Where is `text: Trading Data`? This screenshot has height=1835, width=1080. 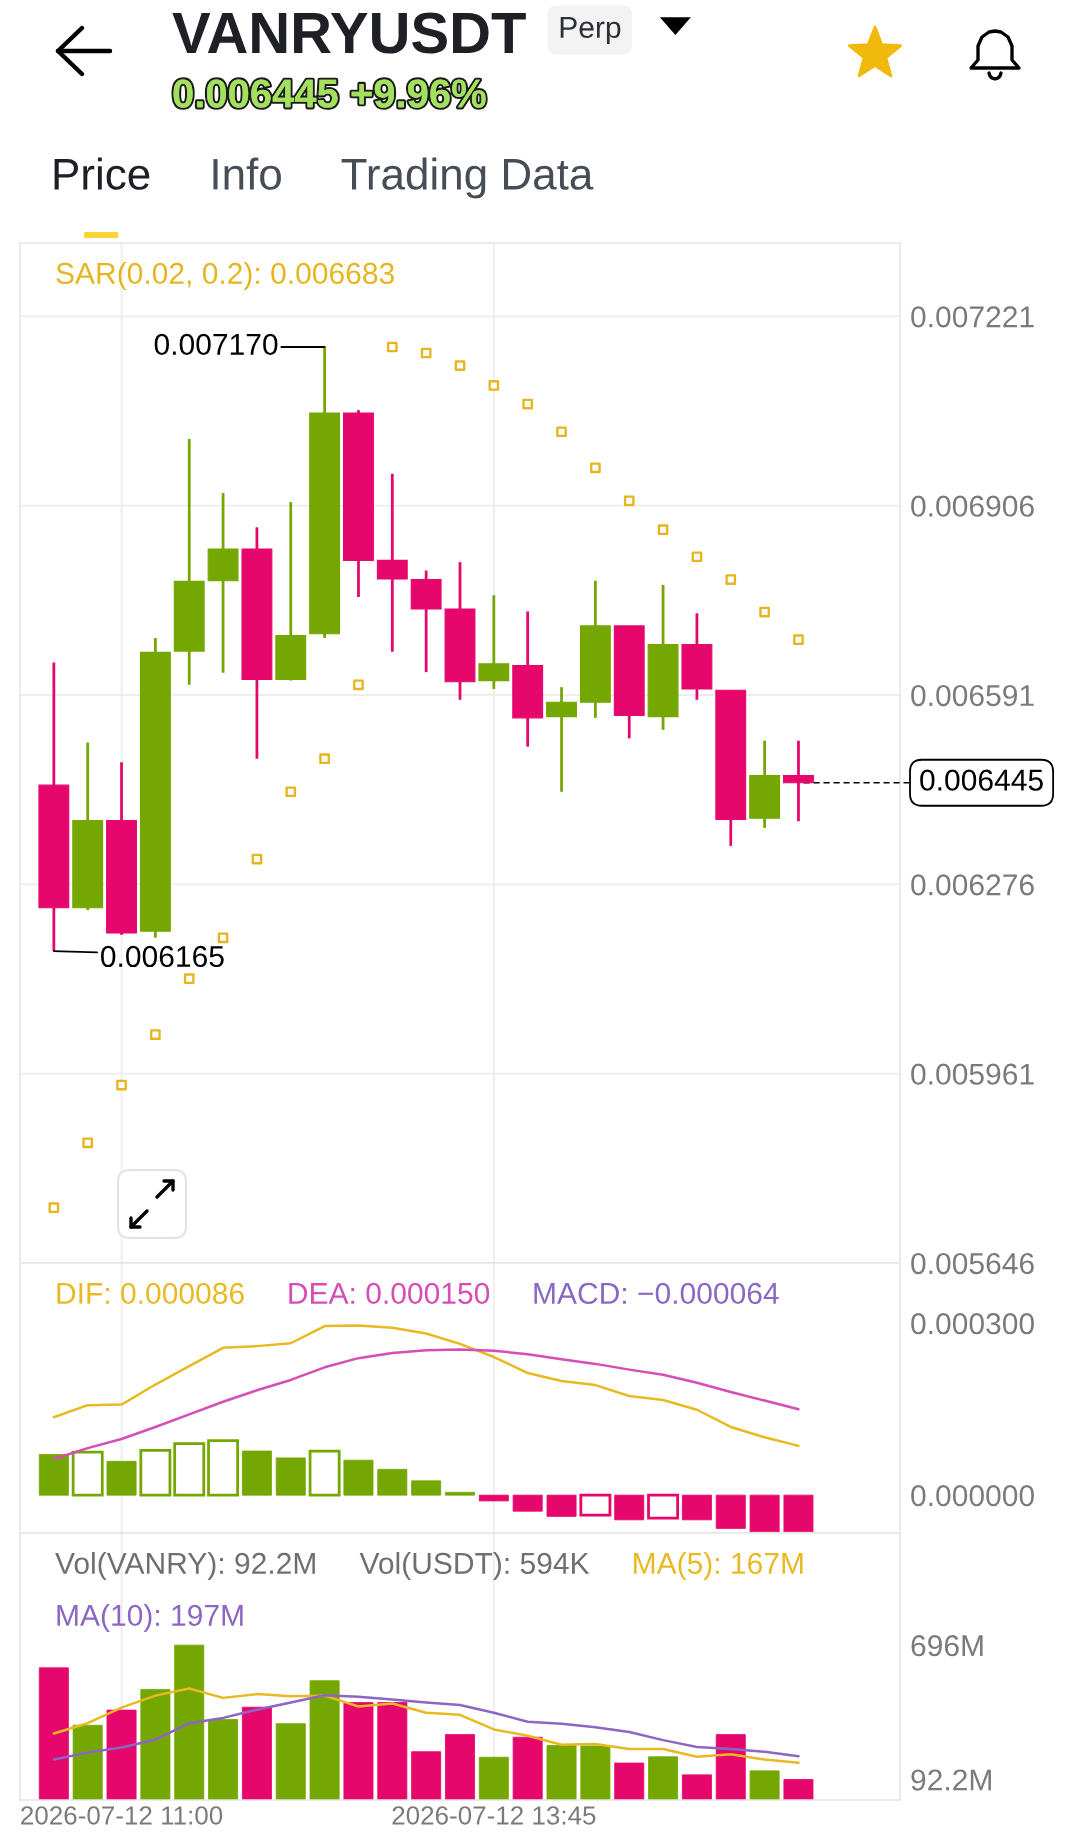 text: Trading Data is located at coordinates (467, 178).